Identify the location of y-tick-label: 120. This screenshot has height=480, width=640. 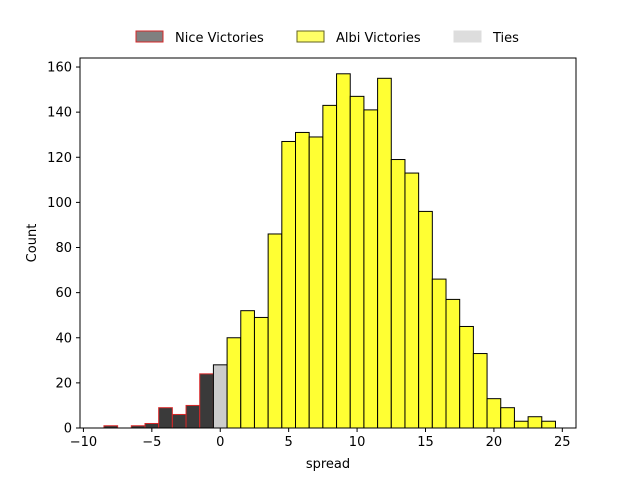
(59, 158).